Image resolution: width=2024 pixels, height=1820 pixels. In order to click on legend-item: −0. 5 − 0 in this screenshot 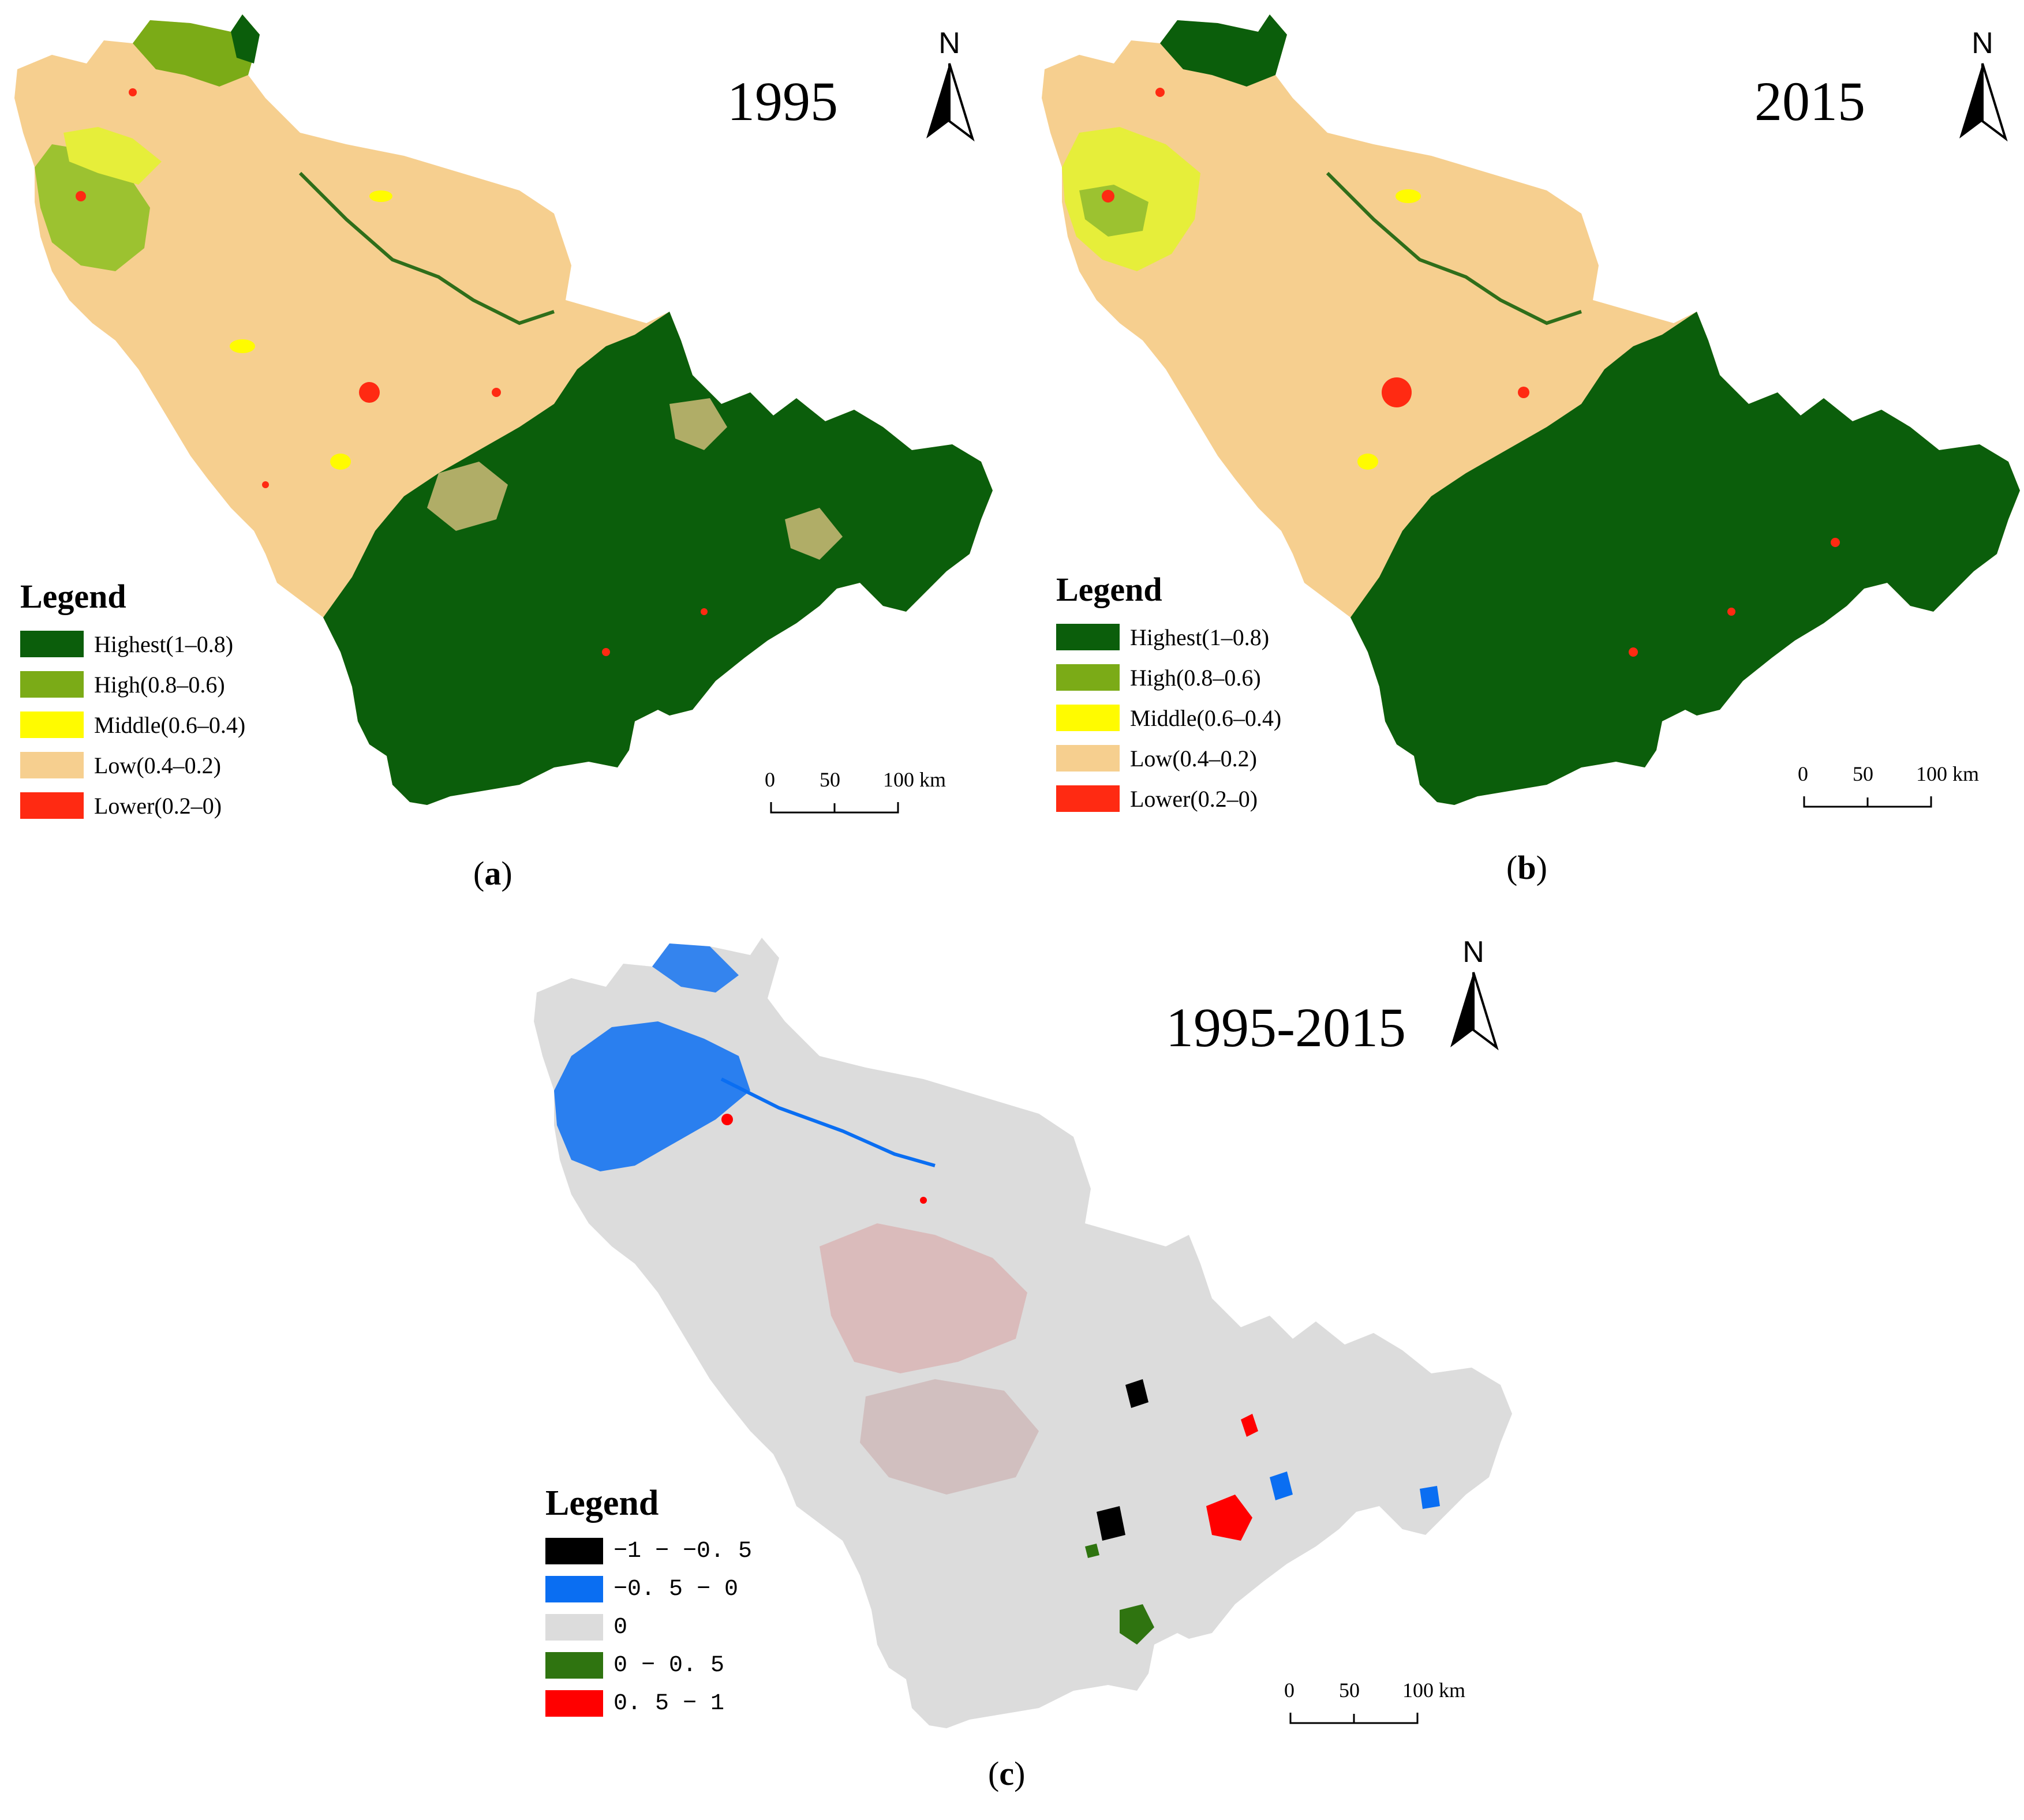, I will do `click(648, 1589)`.